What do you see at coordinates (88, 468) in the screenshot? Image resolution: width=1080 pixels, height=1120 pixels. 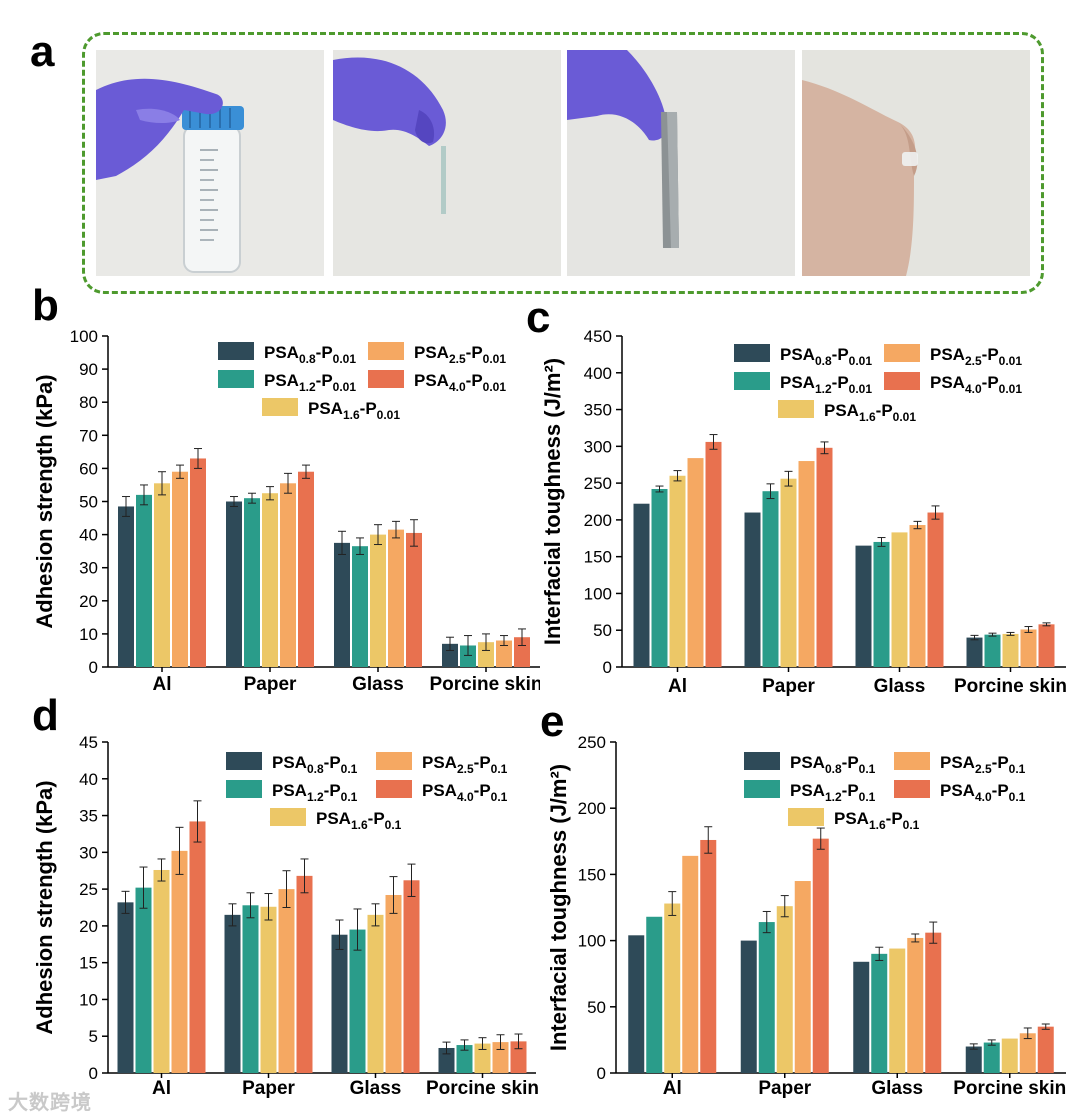 I see `y-tick-label: 60` at bounding box center [88, 468].